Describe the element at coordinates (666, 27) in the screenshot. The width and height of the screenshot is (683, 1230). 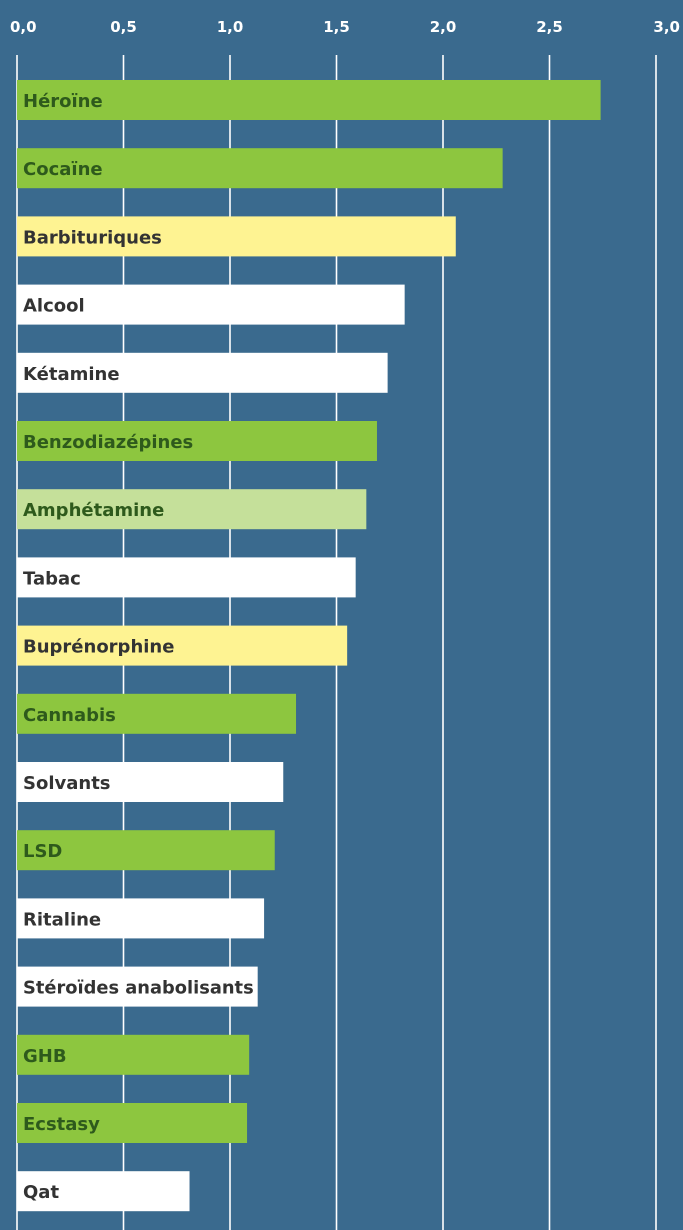
I see `x-tick-label: 3,0` at that location.